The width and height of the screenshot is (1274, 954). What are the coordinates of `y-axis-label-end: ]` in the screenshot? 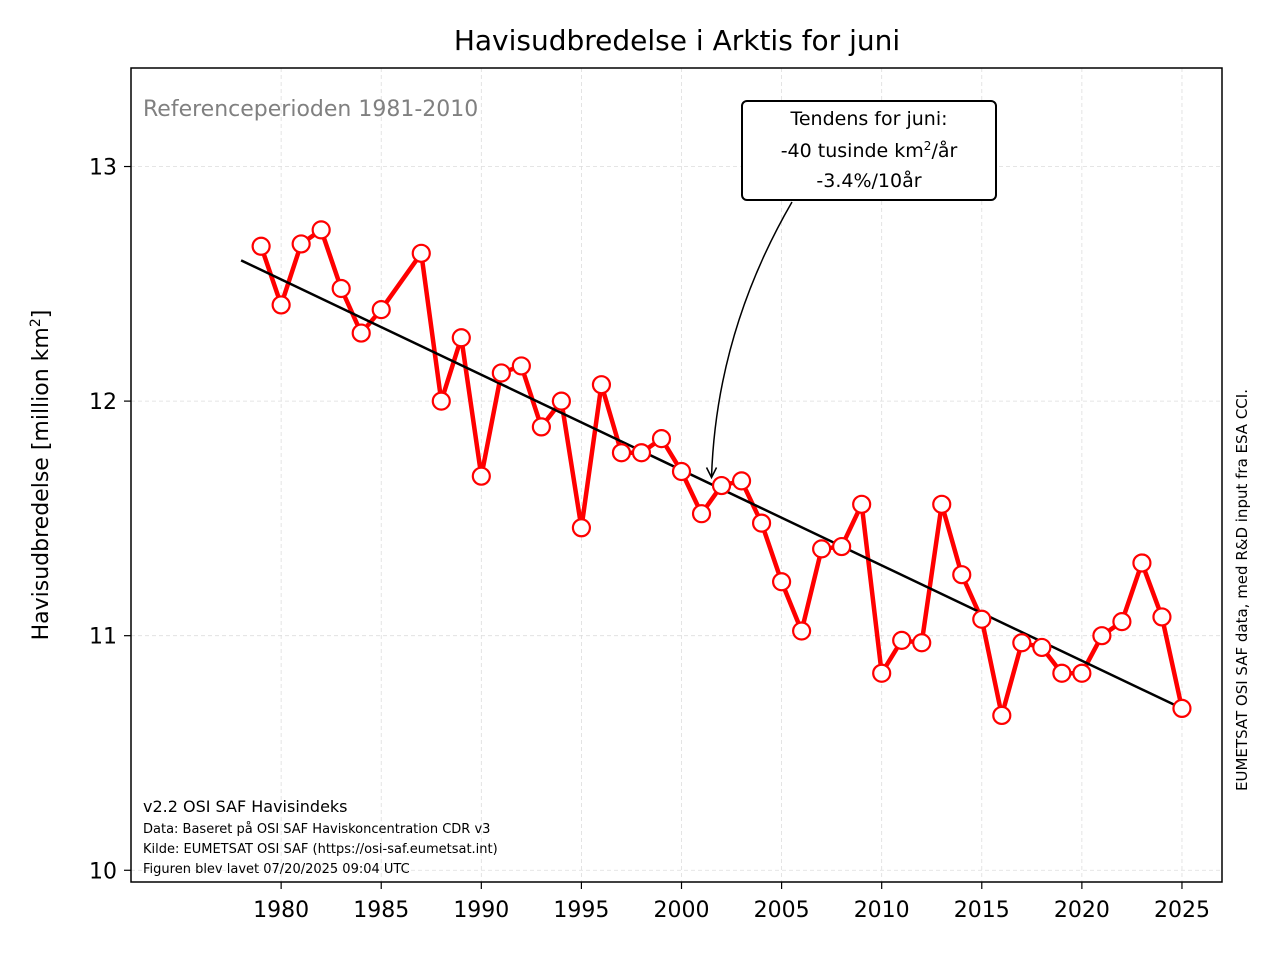 It's located at (41, 314).